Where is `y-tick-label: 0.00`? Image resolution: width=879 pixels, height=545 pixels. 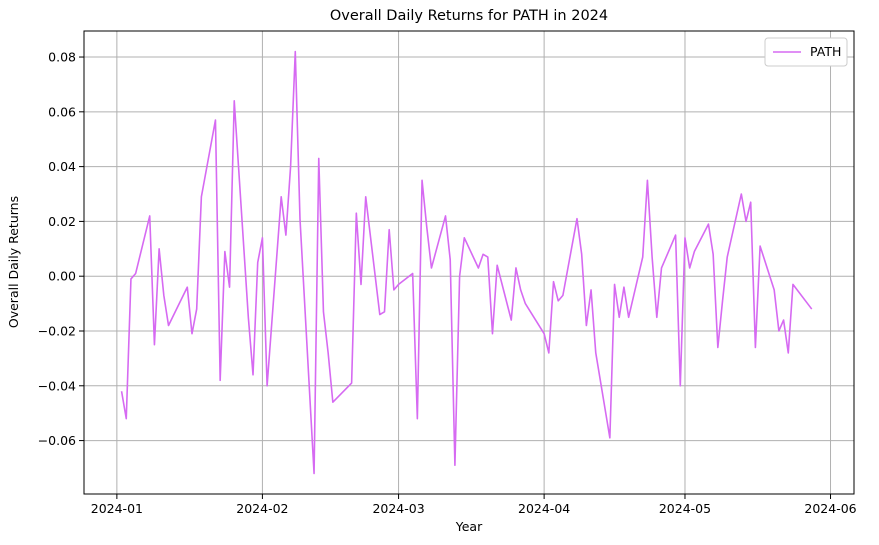
y-tick-label: 0.00 is located at coordinates (62, 276).